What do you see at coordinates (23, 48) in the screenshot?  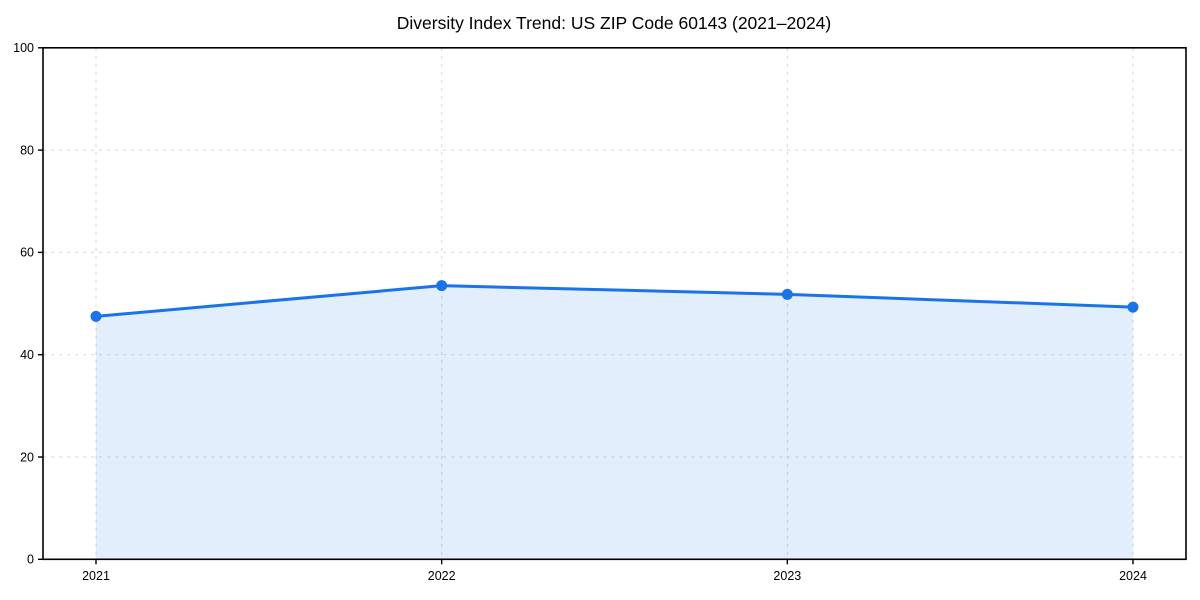 I see `y-tick-label: 100` at bounding box center [23, 48].